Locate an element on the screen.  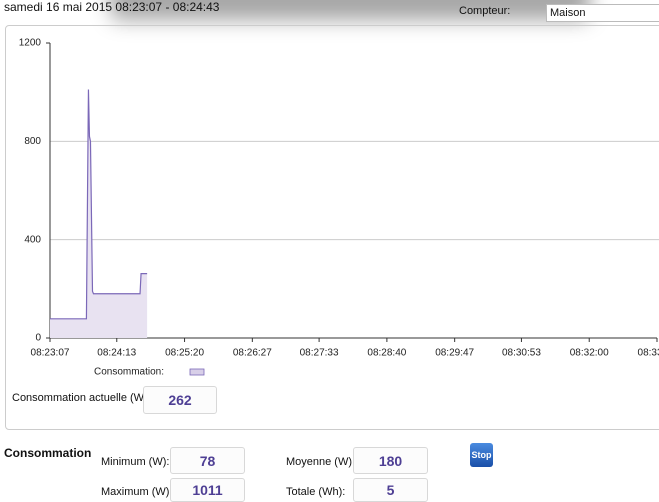
stat-value: 180 is located at coordinates (390, 460).